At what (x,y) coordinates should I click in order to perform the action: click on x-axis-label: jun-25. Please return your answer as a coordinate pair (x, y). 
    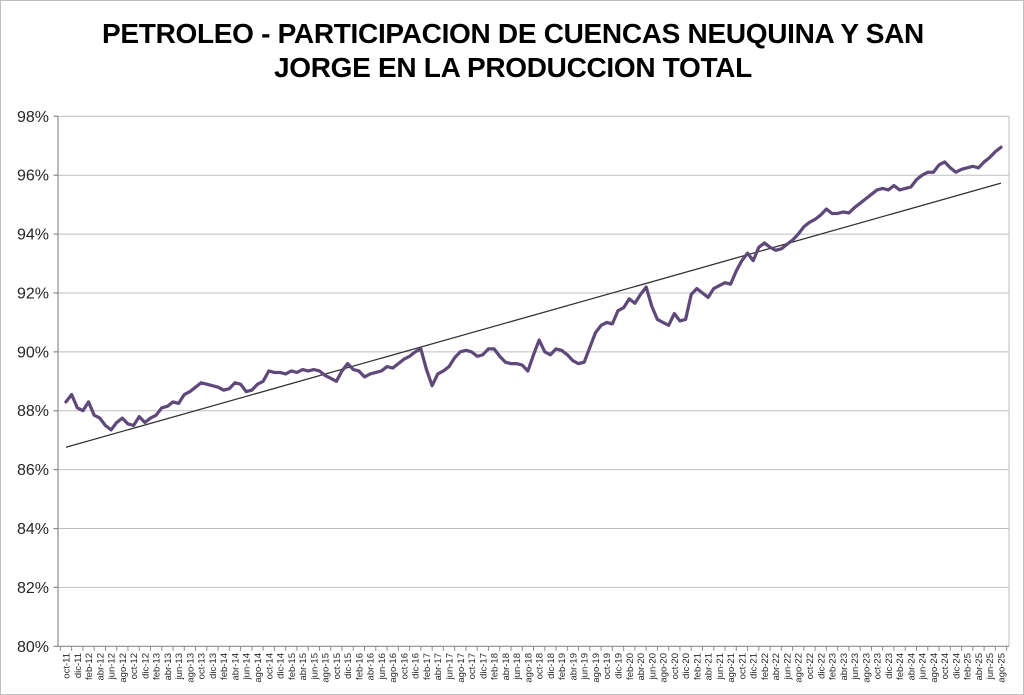
    Looking at the image, I should click on (990, 666).